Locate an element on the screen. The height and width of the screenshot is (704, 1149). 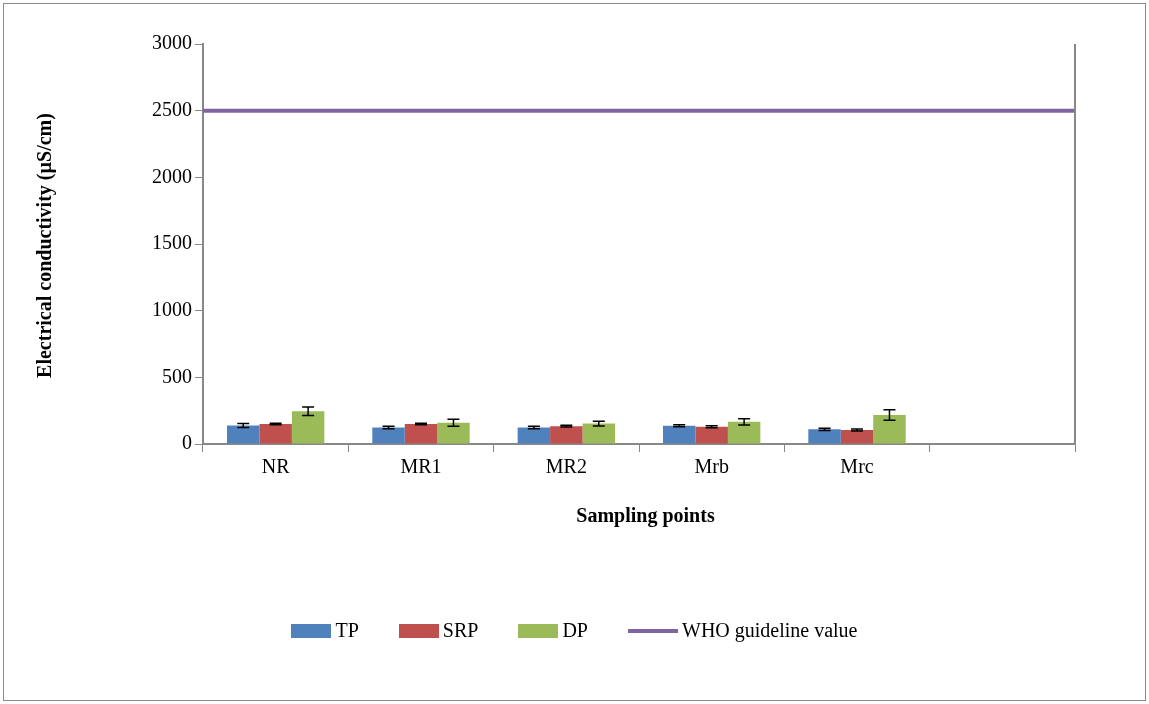
y-tick-label: 500 is located at coordinates (177, 375).